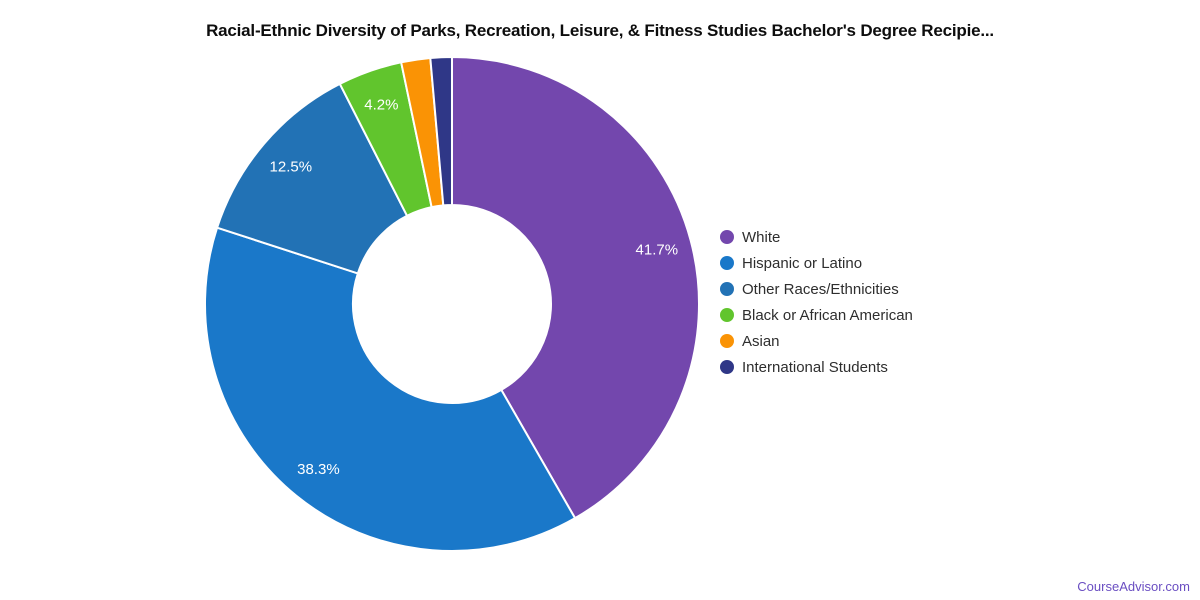  What do you see at coordinates (318, 469) in the screenshot?
I see `slice-label-hispanic-or-latino: 38.3%` at bounding box center [318, 469].